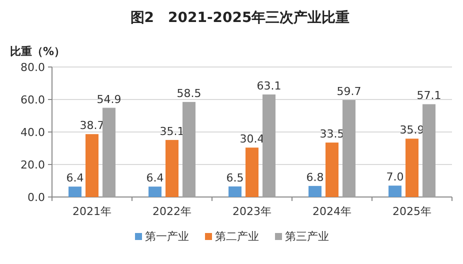 This screenshot has height=264, width=463. Describe the element at coordinates (349, 91) in the screenshot. I see `data-label: 59.7` at that location.